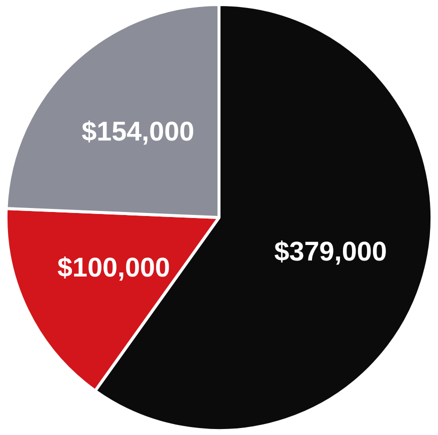 This screenshot has height=435, width=438. I want to click on data-label: $154,000, so click(138, 131).